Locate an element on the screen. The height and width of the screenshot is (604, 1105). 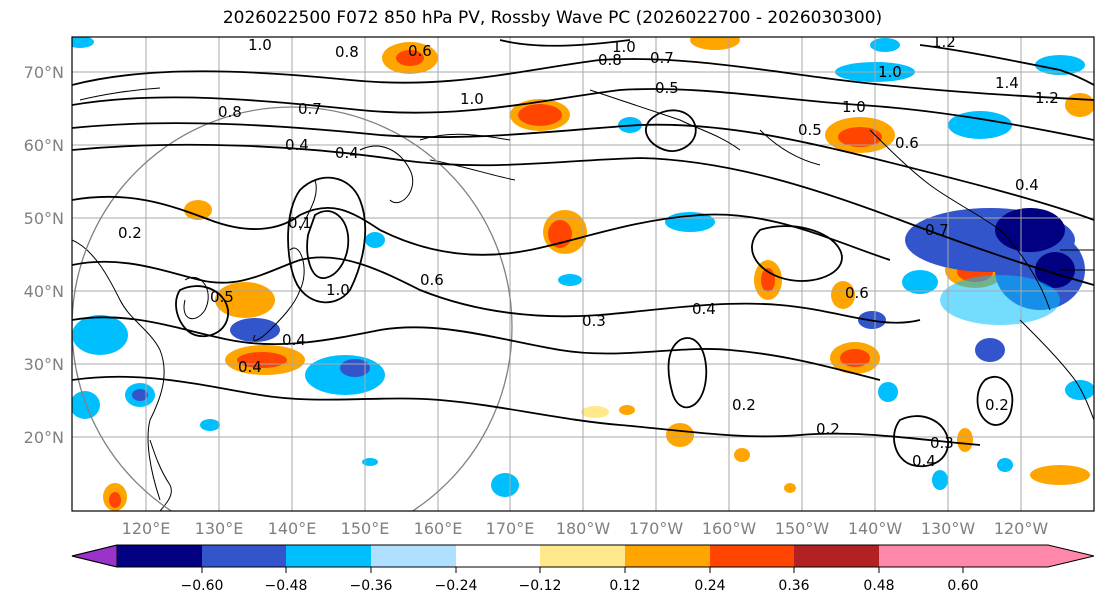
lon-label: 130°E is located at coordinates (219, 528).